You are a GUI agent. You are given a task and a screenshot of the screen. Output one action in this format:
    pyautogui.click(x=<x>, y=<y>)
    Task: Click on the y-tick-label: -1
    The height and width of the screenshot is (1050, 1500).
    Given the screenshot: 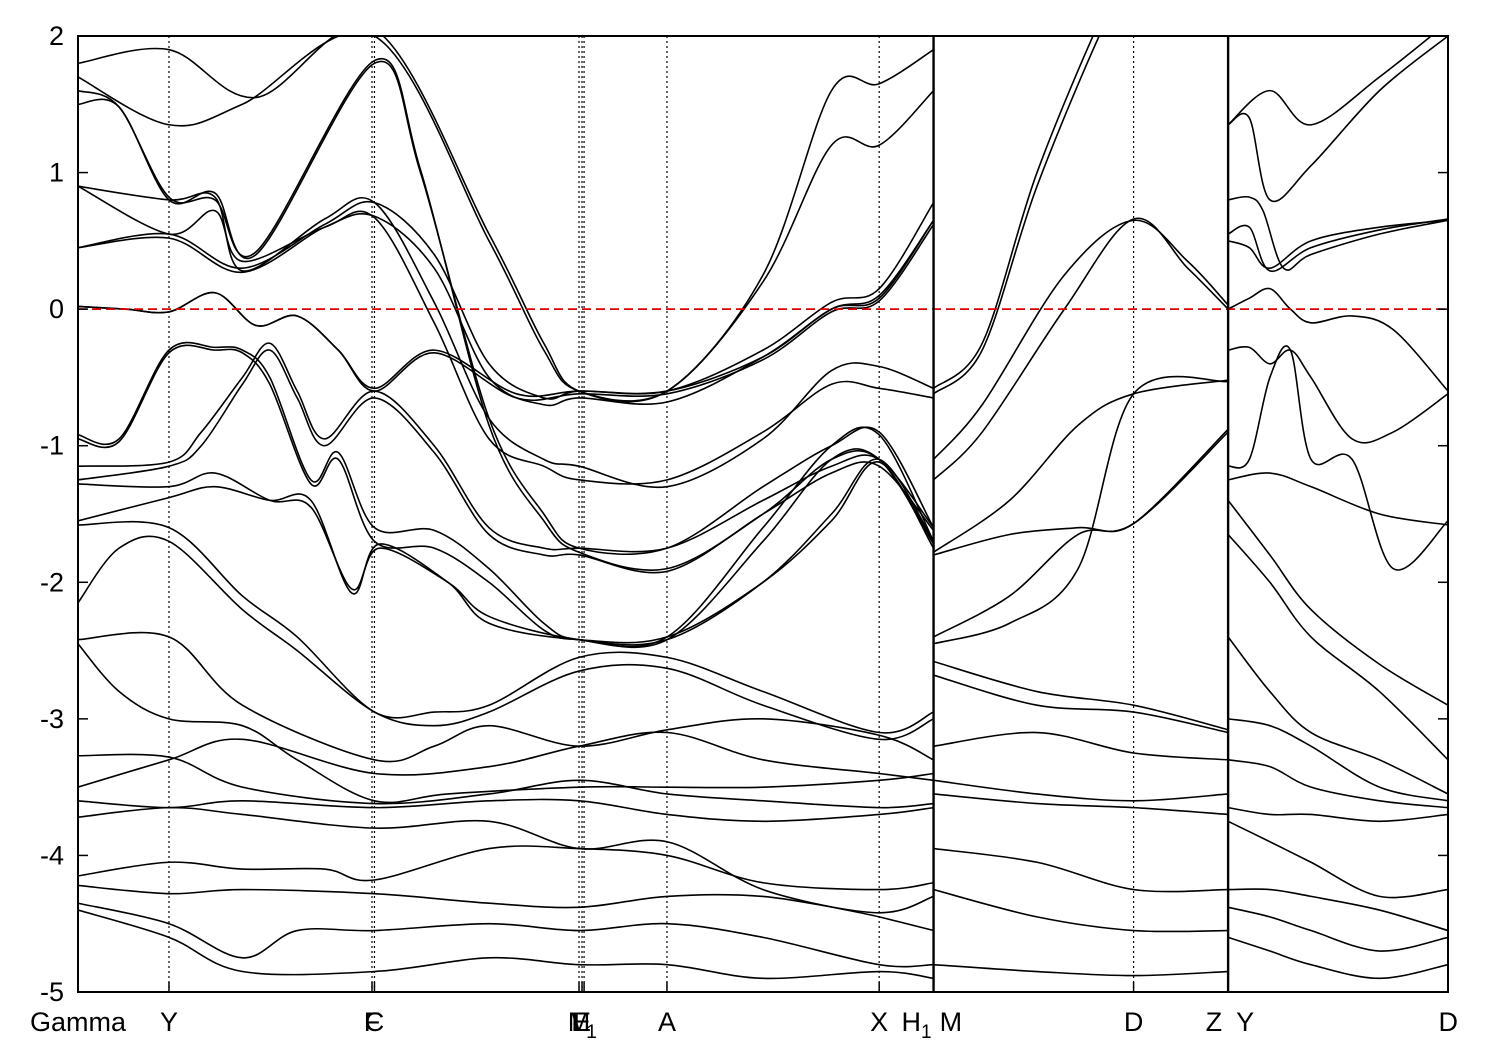 What is the action you would take?
    pyautogui.click(x=52, y=446)
    